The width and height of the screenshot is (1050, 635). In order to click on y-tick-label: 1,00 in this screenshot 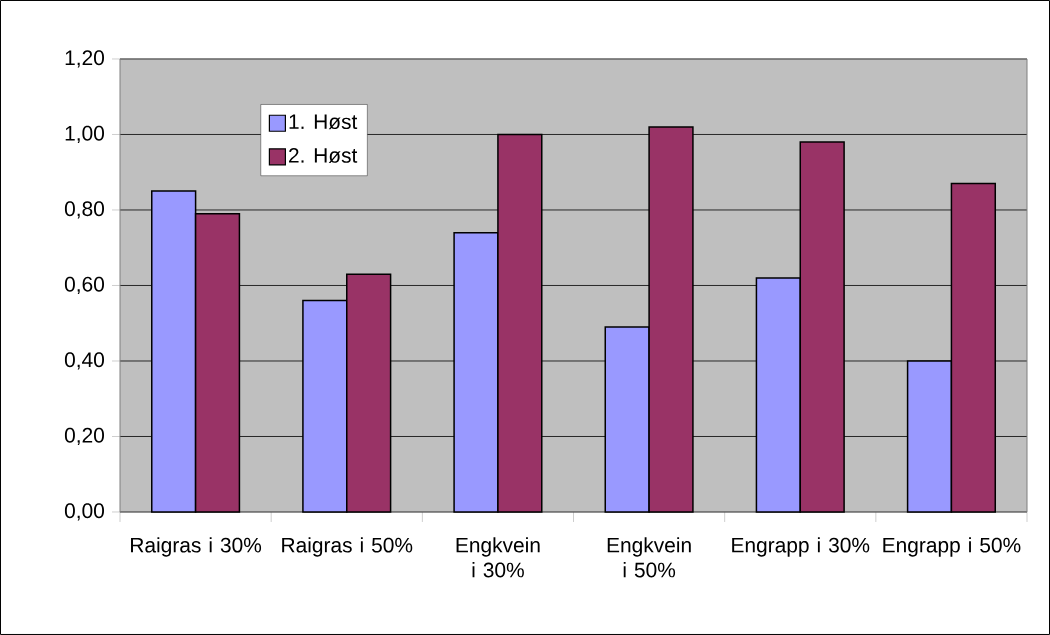, I will do `click(85, 134)`.